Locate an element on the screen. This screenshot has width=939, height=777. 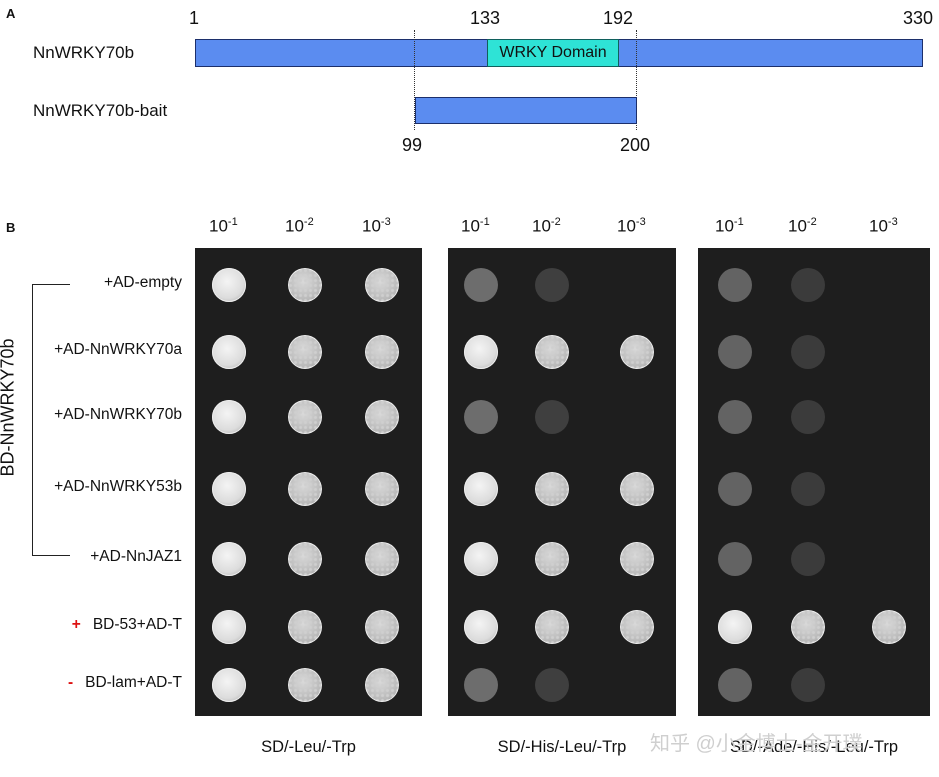
position-end: 330 is located at coordinates (918, 18).